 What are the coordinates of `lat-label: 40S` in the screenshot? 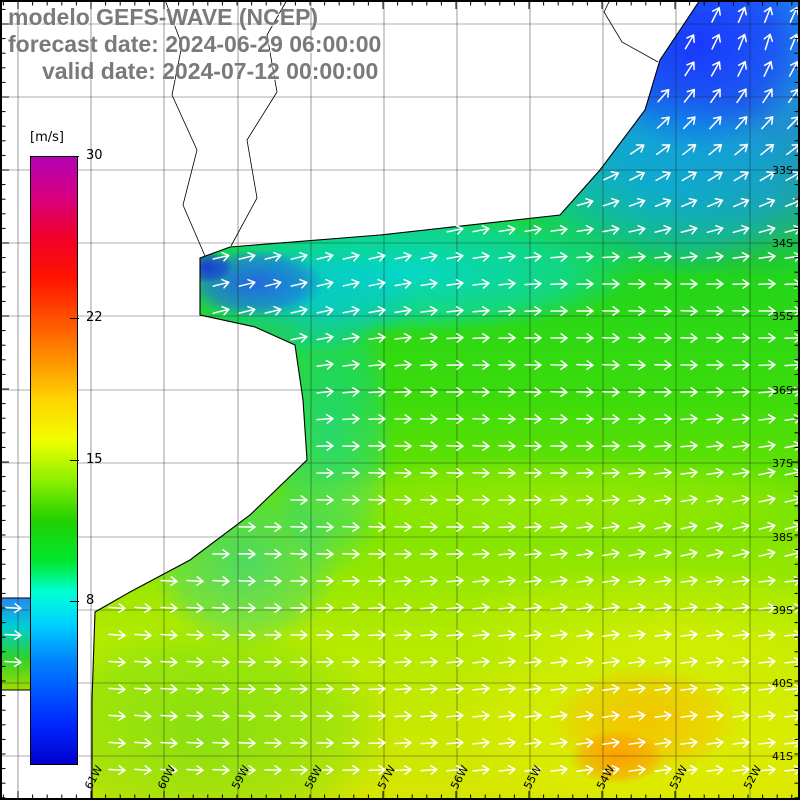 It's located at (782, 683).